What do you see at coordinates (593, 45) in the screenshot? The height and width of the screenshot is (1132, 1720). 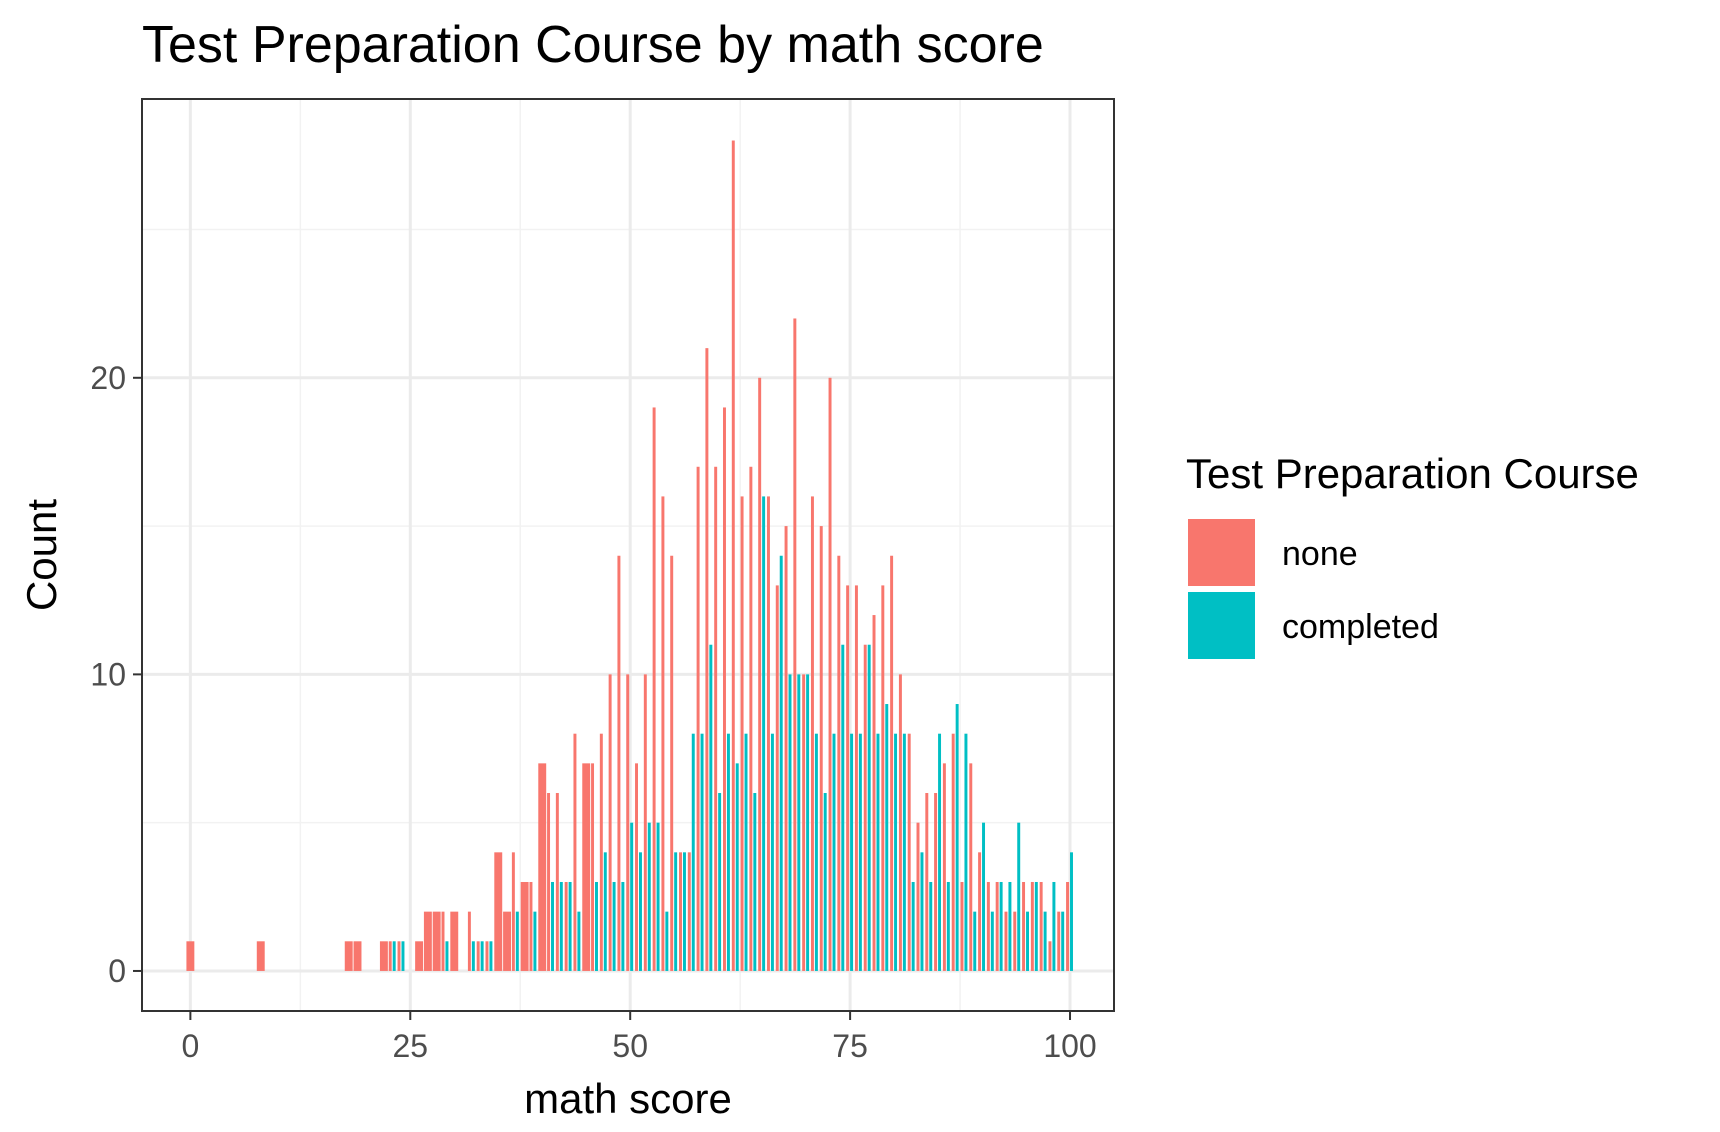 I see `chart-title: Test Preparation Course by math score` at bounding box center [593, 45].